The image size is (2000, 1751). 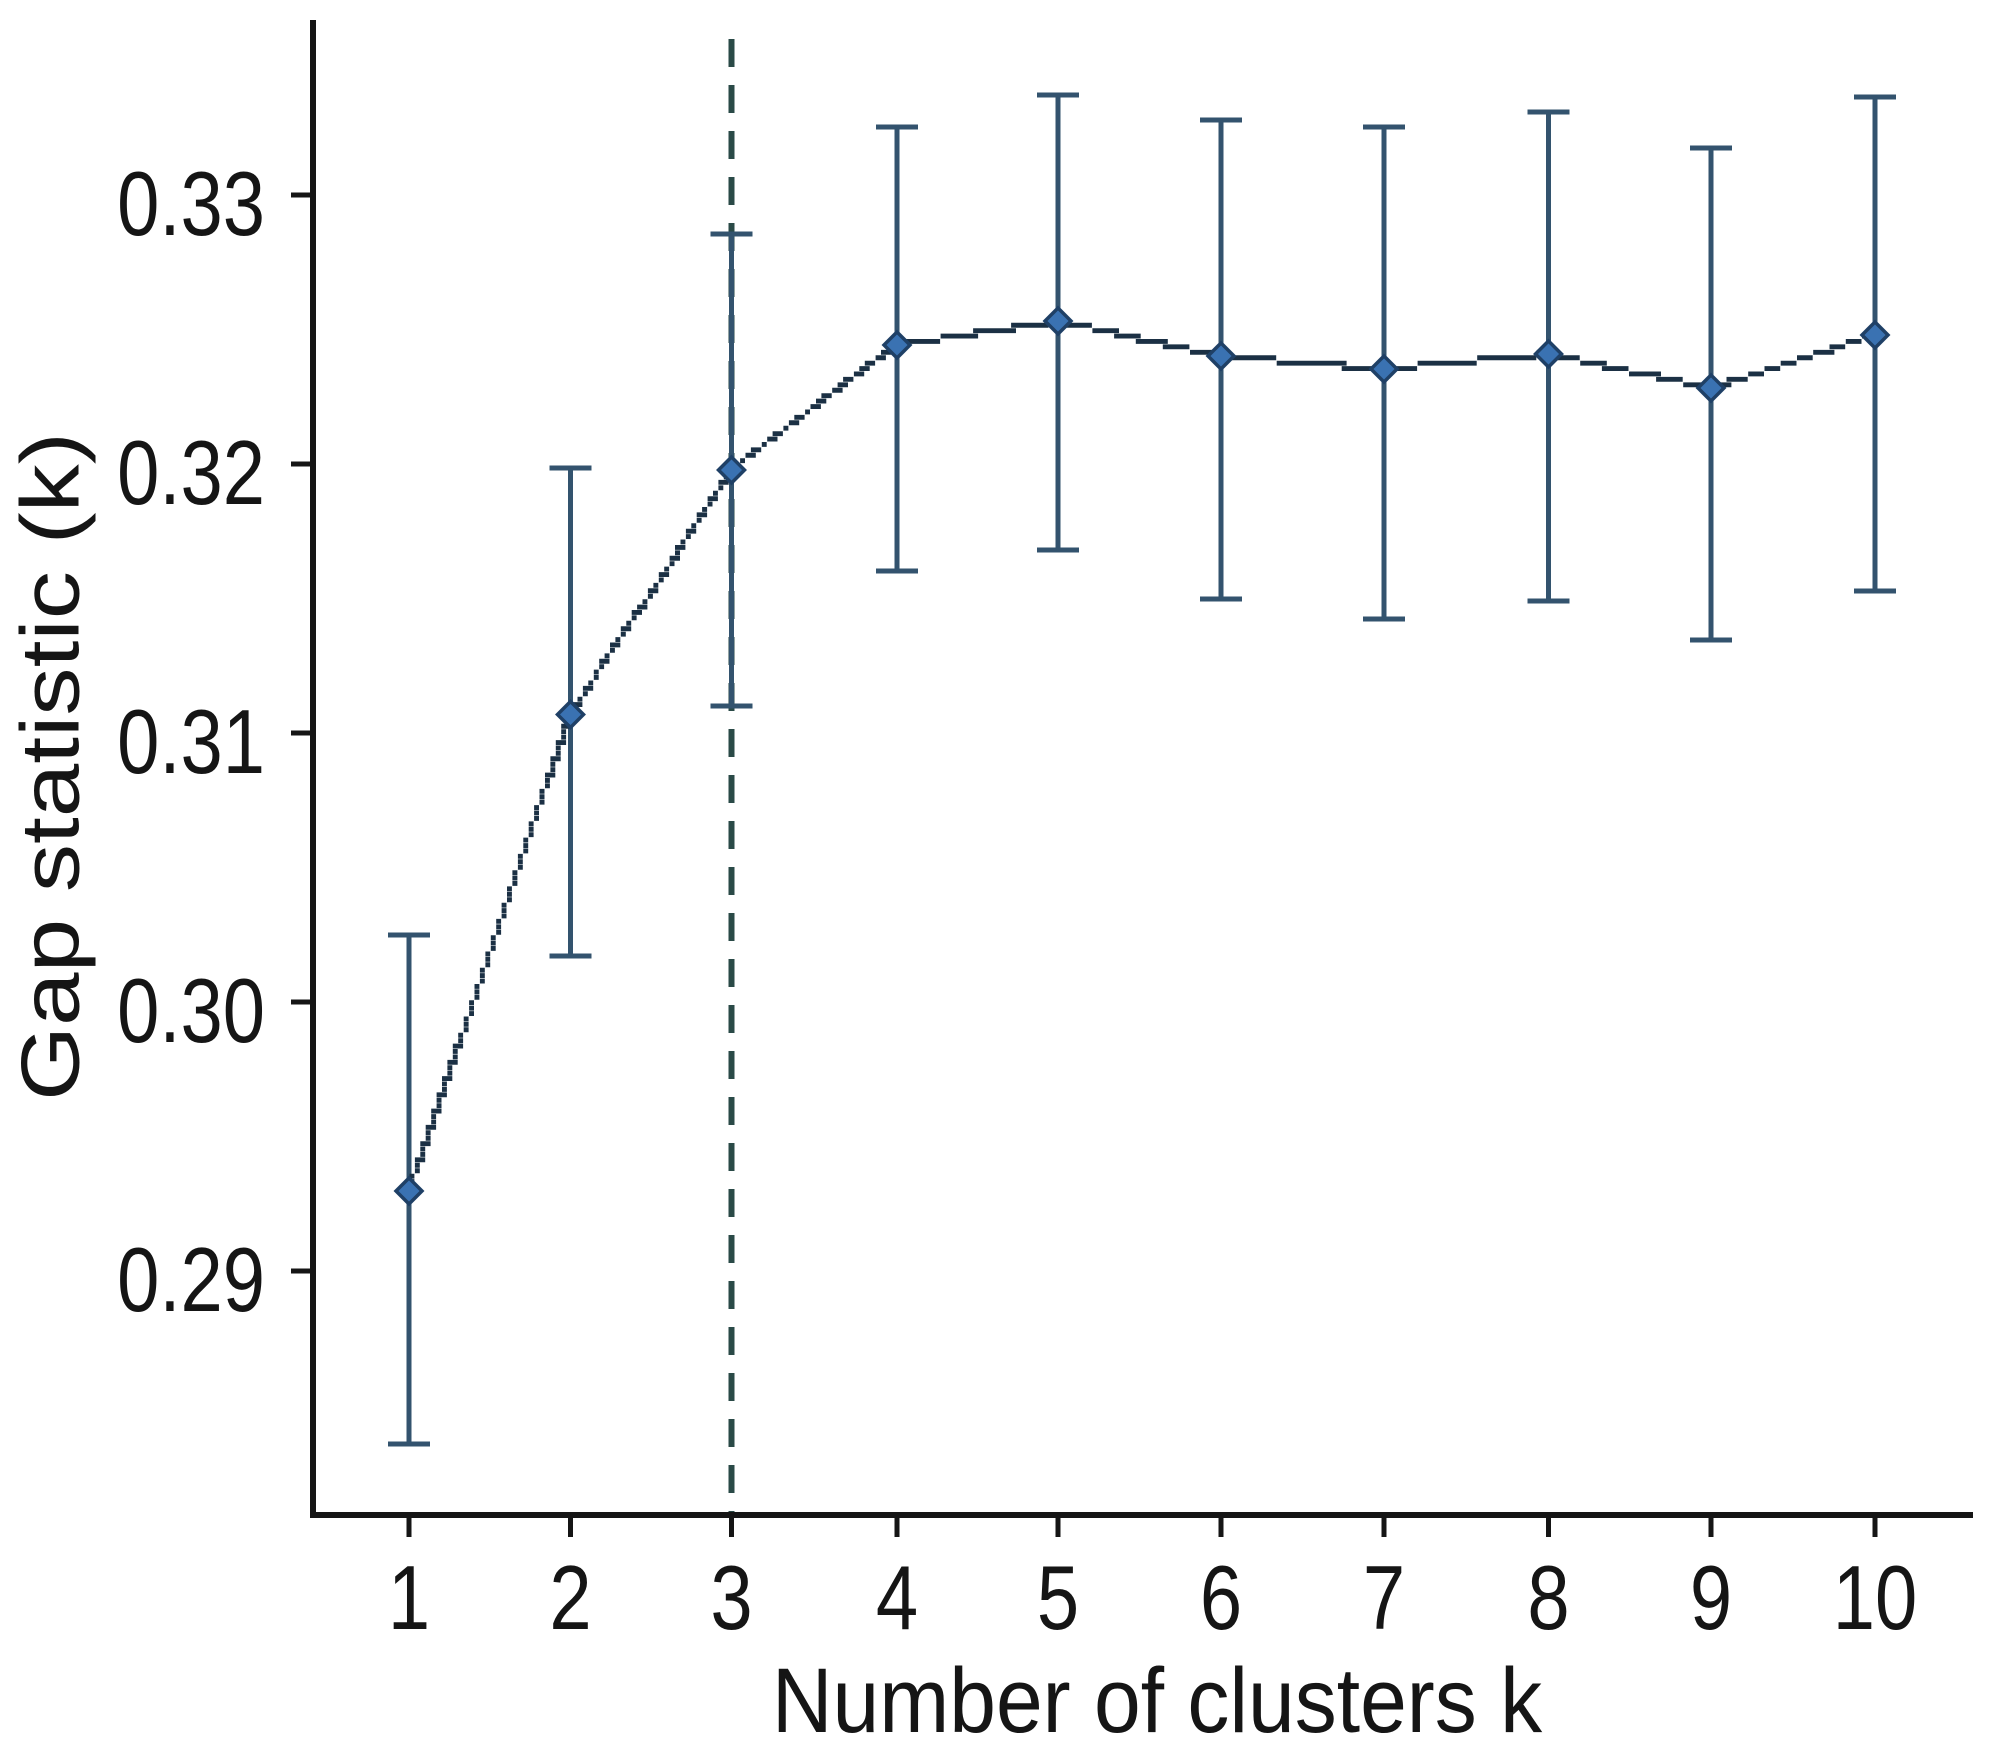 I want to click on svg-text: 0.29, so click(x=191, y=1279).